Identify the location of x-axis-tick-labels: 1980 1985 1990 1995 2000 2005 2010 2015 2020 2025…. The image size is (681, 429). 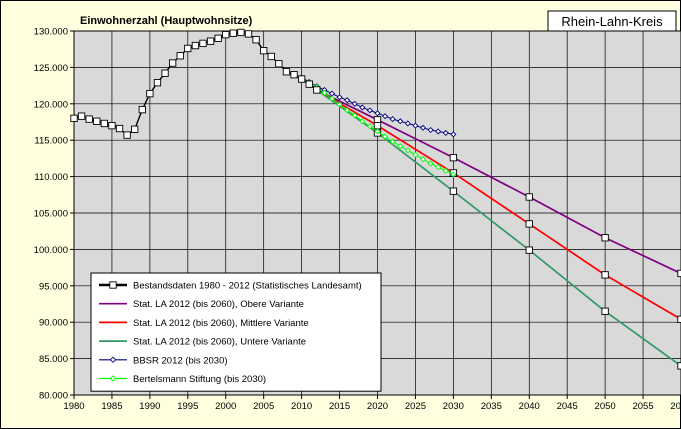
(372, 406).